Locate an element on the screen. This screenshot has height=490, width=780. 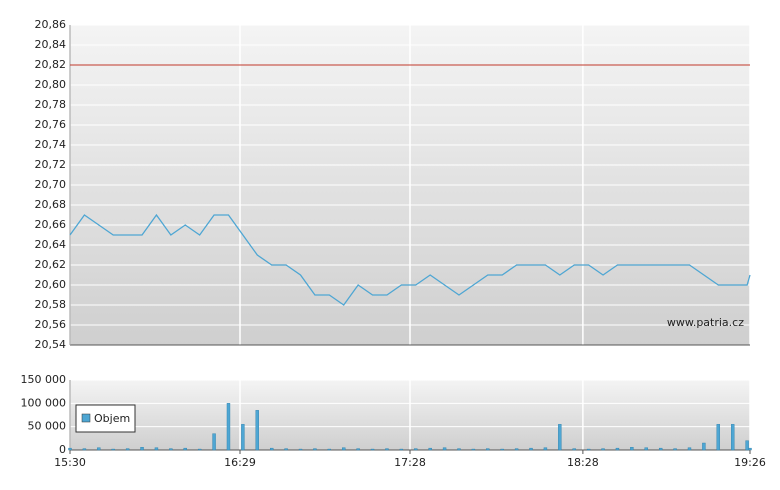
y-tick-label: 20,76 is located at coordinates (51, 124).